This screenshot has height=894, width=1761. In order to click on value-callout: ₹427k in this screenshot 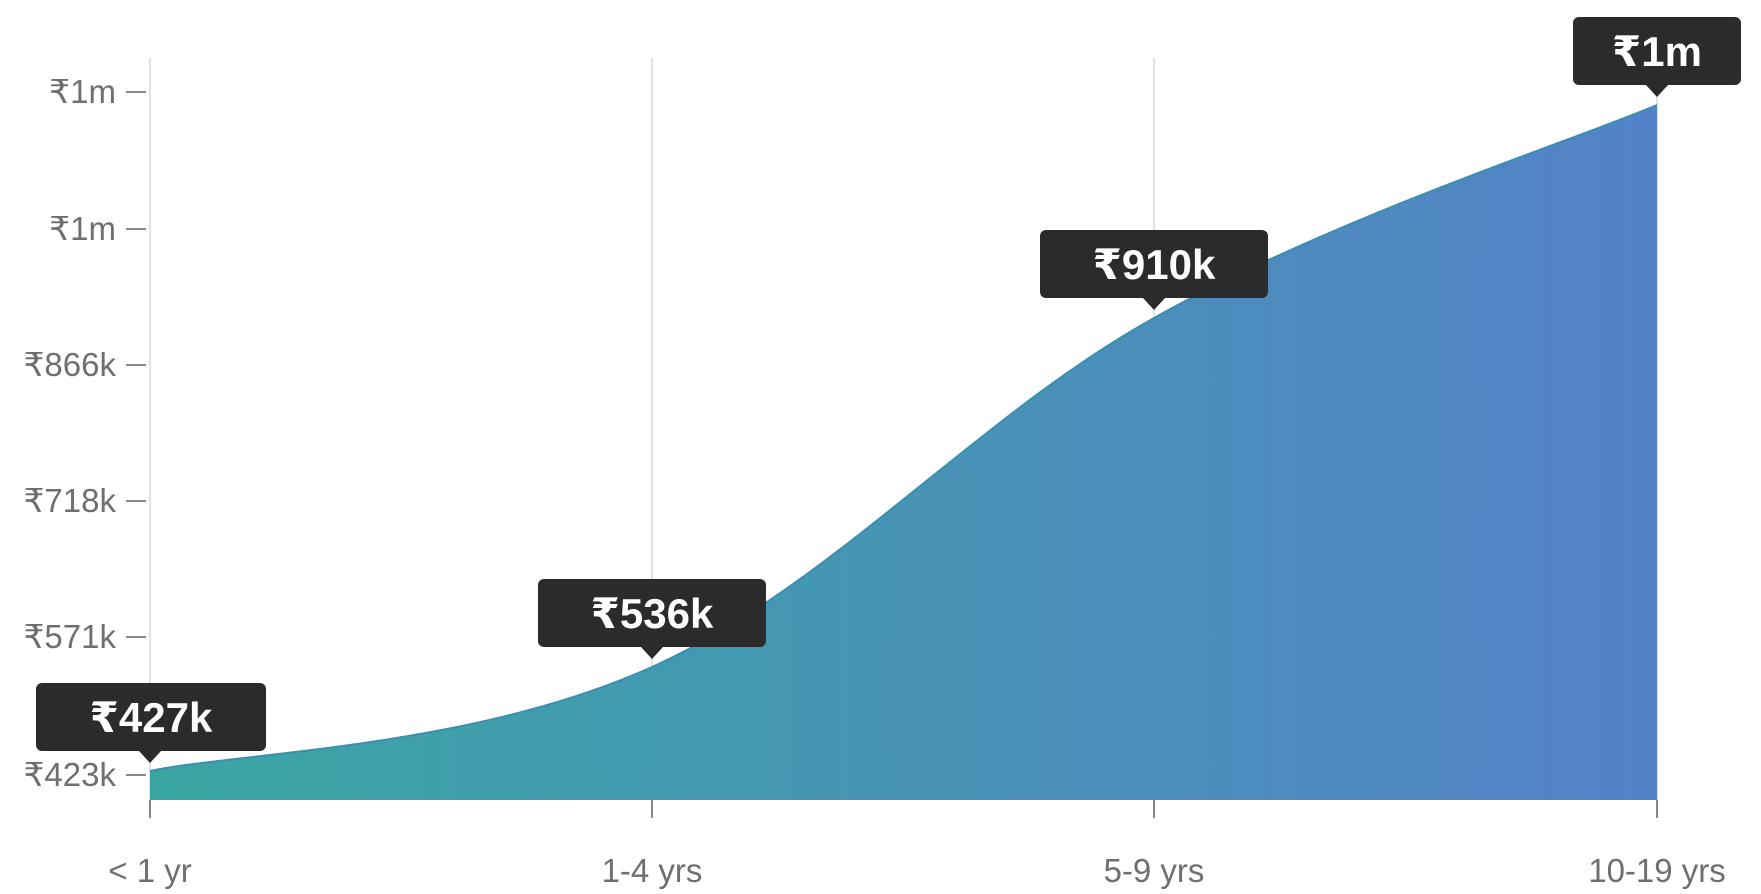, I will do `click(151, 723)`.